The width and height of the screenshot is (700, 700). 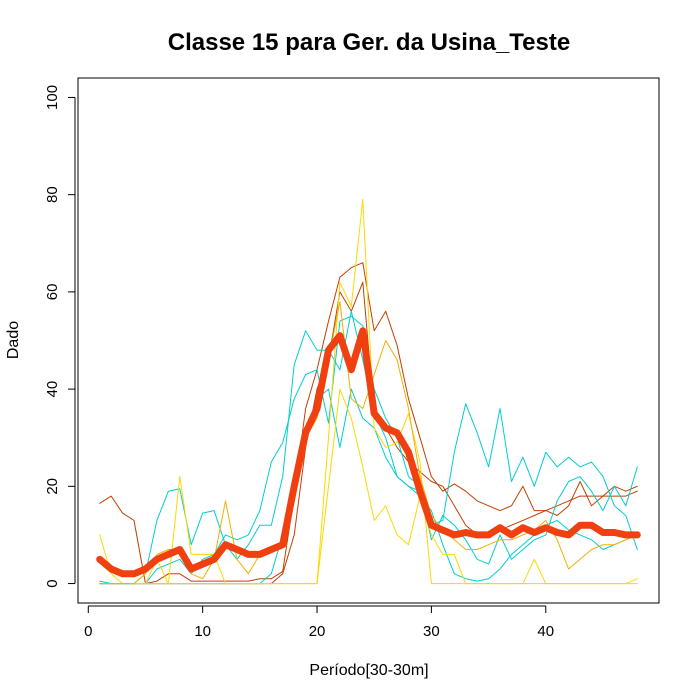 I want to click on y-tick-label: 60, so click(x=52, y=292).